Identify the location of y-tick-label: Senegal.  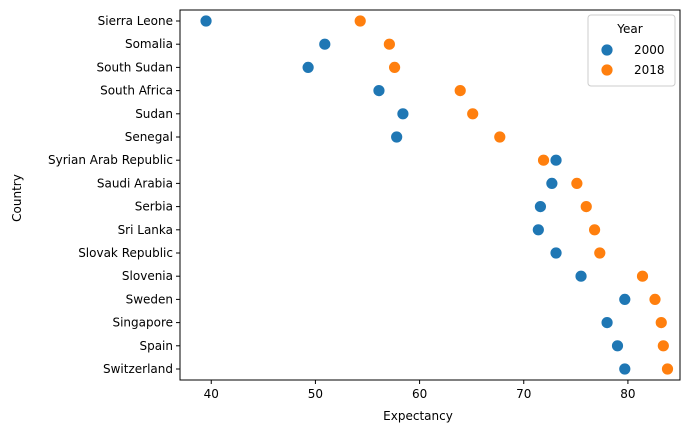
(149, 137).